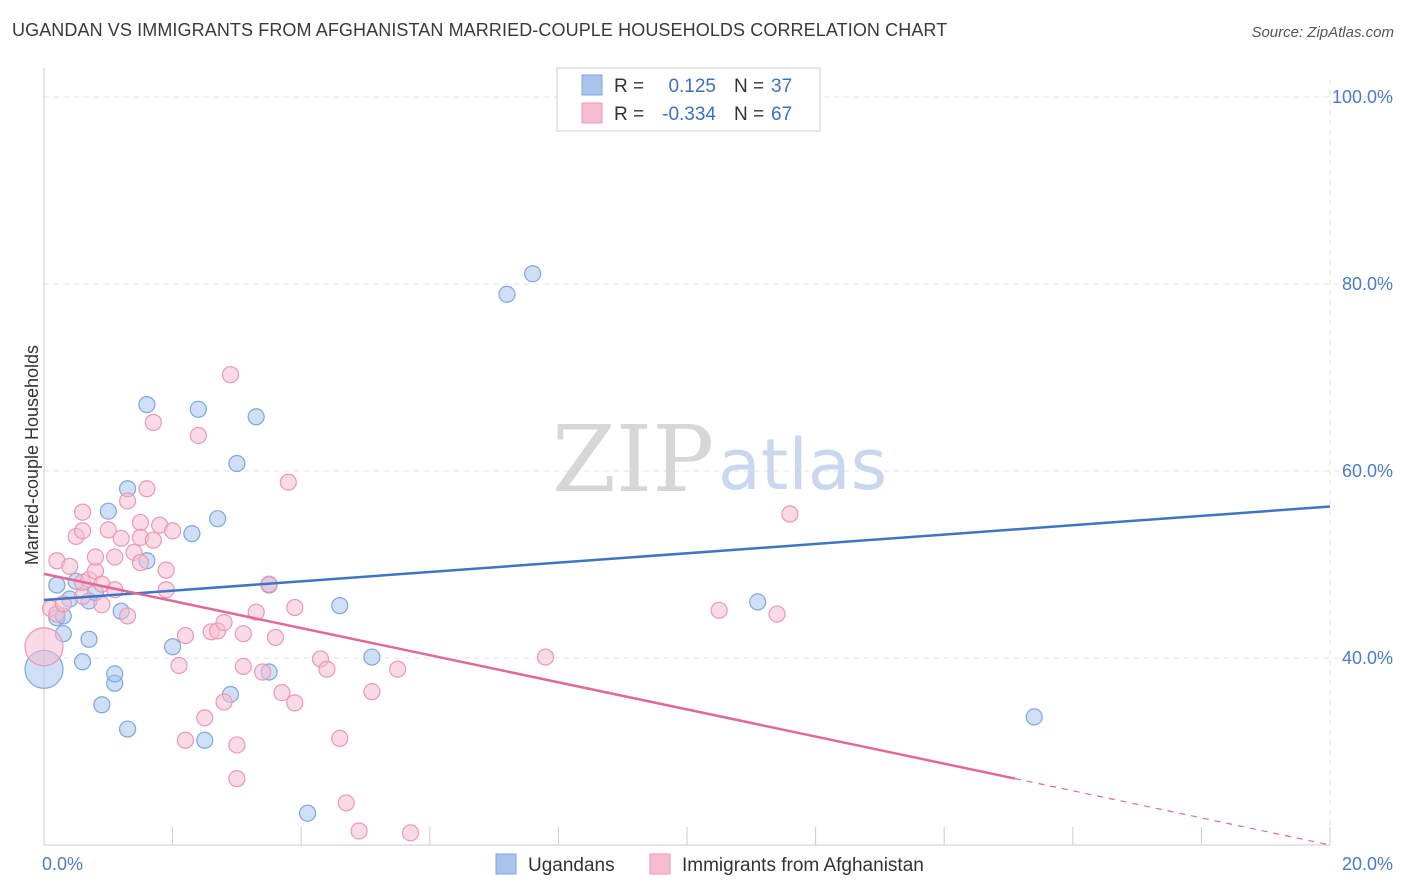 The height and width of the screenshot is (892, 1406). I want to click on series-legend: Ugandans Immigrants from Afghanistan, so click(709, 864).